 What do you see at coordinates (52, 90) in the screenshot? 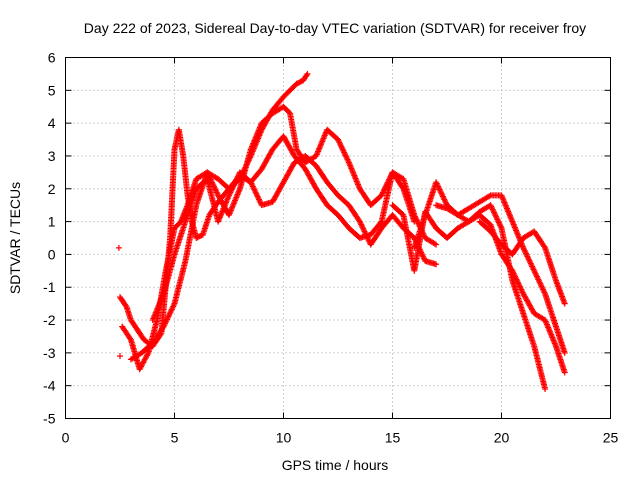
I see `y-tick-label: 5` at bounding box center [52, 90].